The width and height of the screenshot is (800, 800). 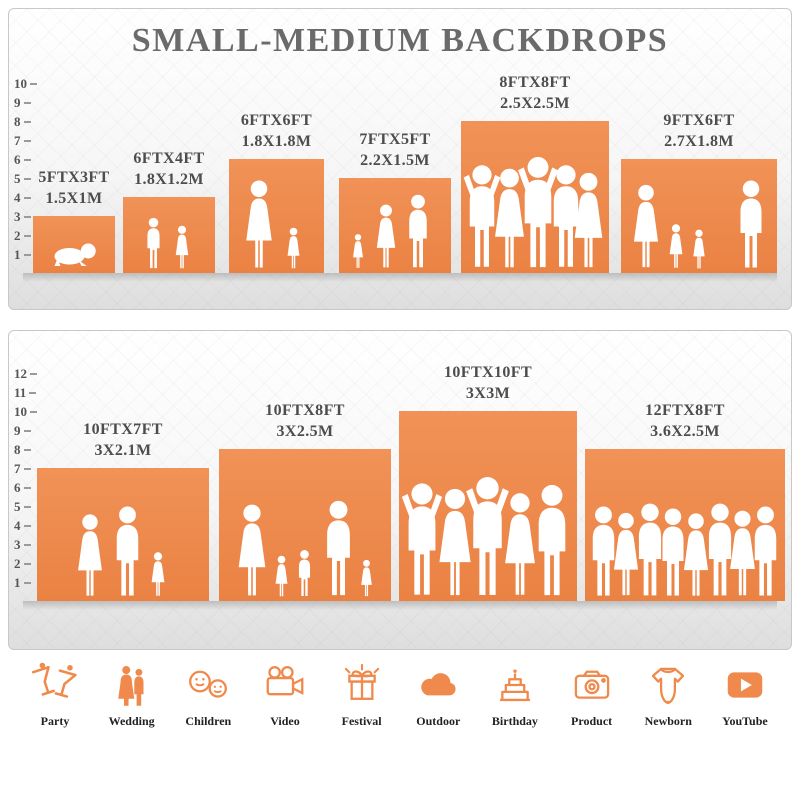 What do you see at coordinates (169, 169) in the screenshot?
I see `backdrop-size-label: 6FTX4FT 1.8X1.2M` at bounding box center [169, 169].